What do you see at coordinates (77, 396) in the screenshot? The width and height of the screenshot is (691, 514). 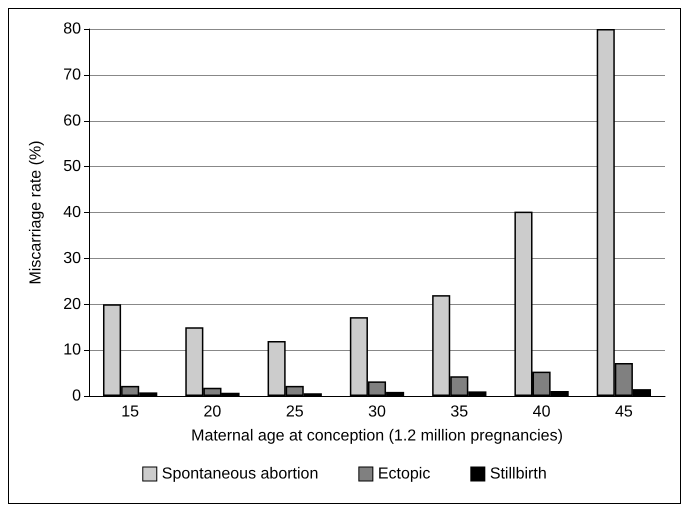 I see `y-tick-label: 0` at bounding box center [77, 396].